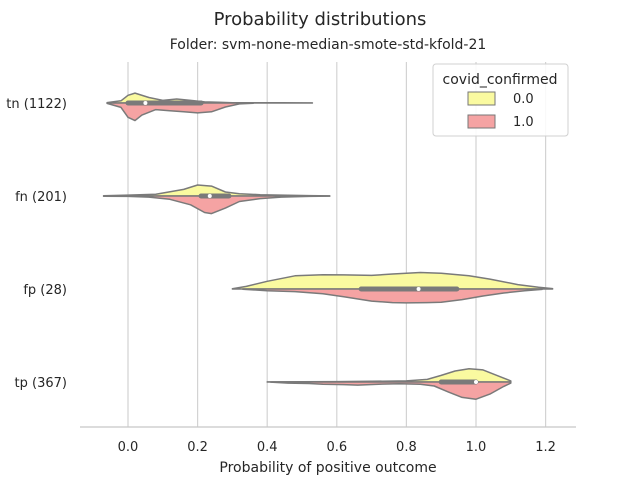  Describe the element at coordinates (36, 244) in the screenshot. I see `y-category-labels: tn (1122) fn (201) fp (28) tp (367)` at that location.